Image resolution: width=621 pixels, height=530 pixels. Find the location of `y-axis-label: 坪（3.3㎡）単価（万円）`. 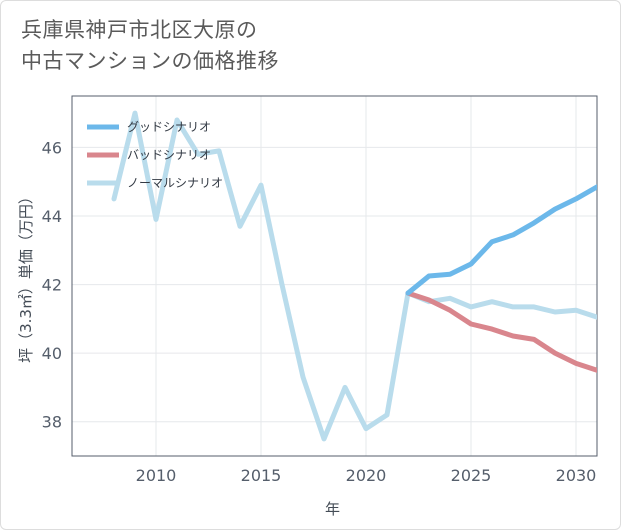

y-axis-label: 坪（3.3㎡）単価（万円） is located at coordinates (26, 276).